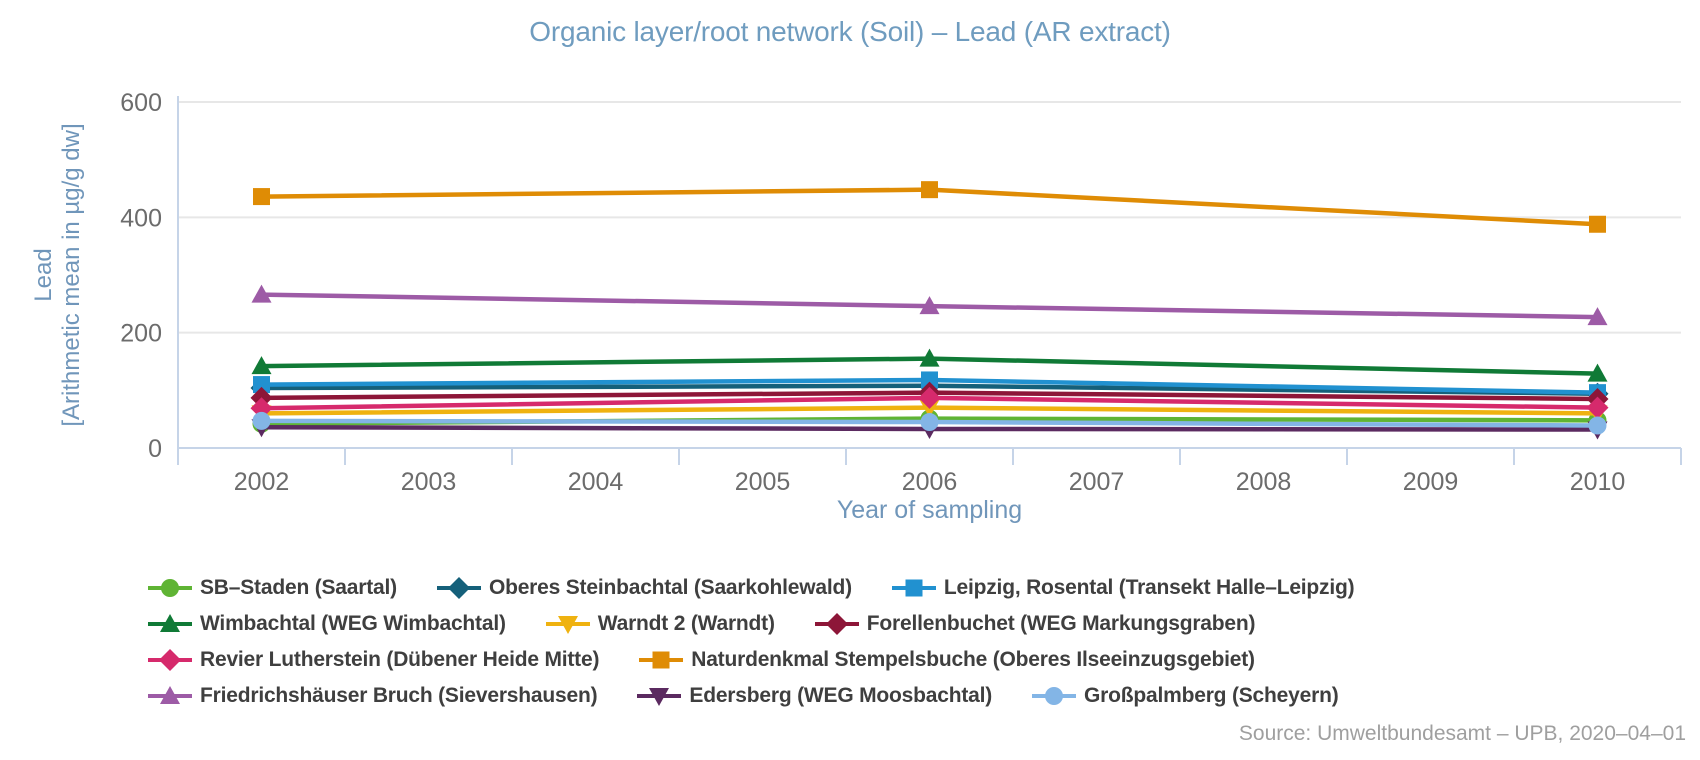  I want to click on legend-item-5: Warndt 2 (Warndt), so click(660, 624).